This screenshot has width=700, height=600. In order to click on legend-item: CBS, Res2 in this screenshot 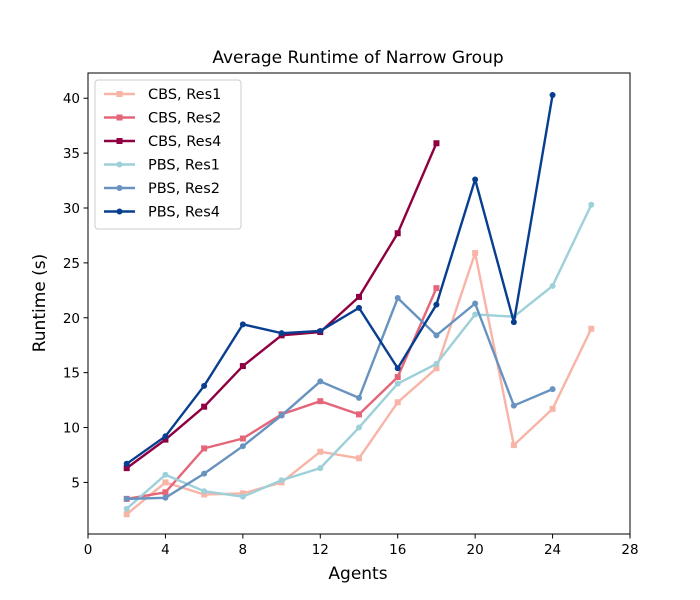, I will do `click(162, 119)`.